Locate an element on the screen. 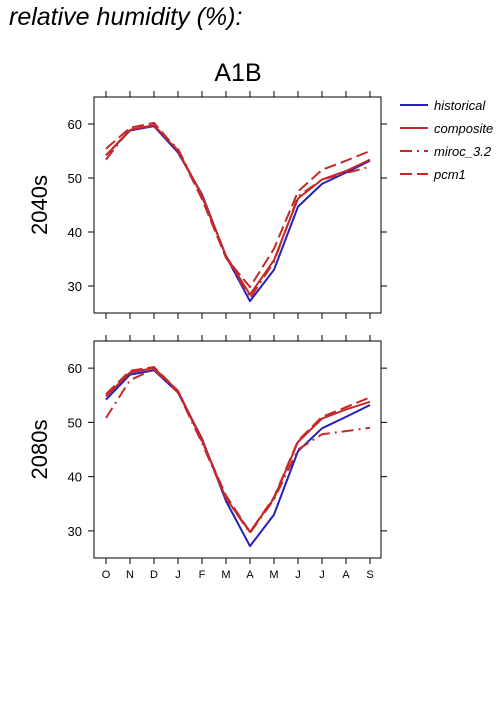 The image size is (501, 709). legend-label: composite is located at coordinates (463, 128).